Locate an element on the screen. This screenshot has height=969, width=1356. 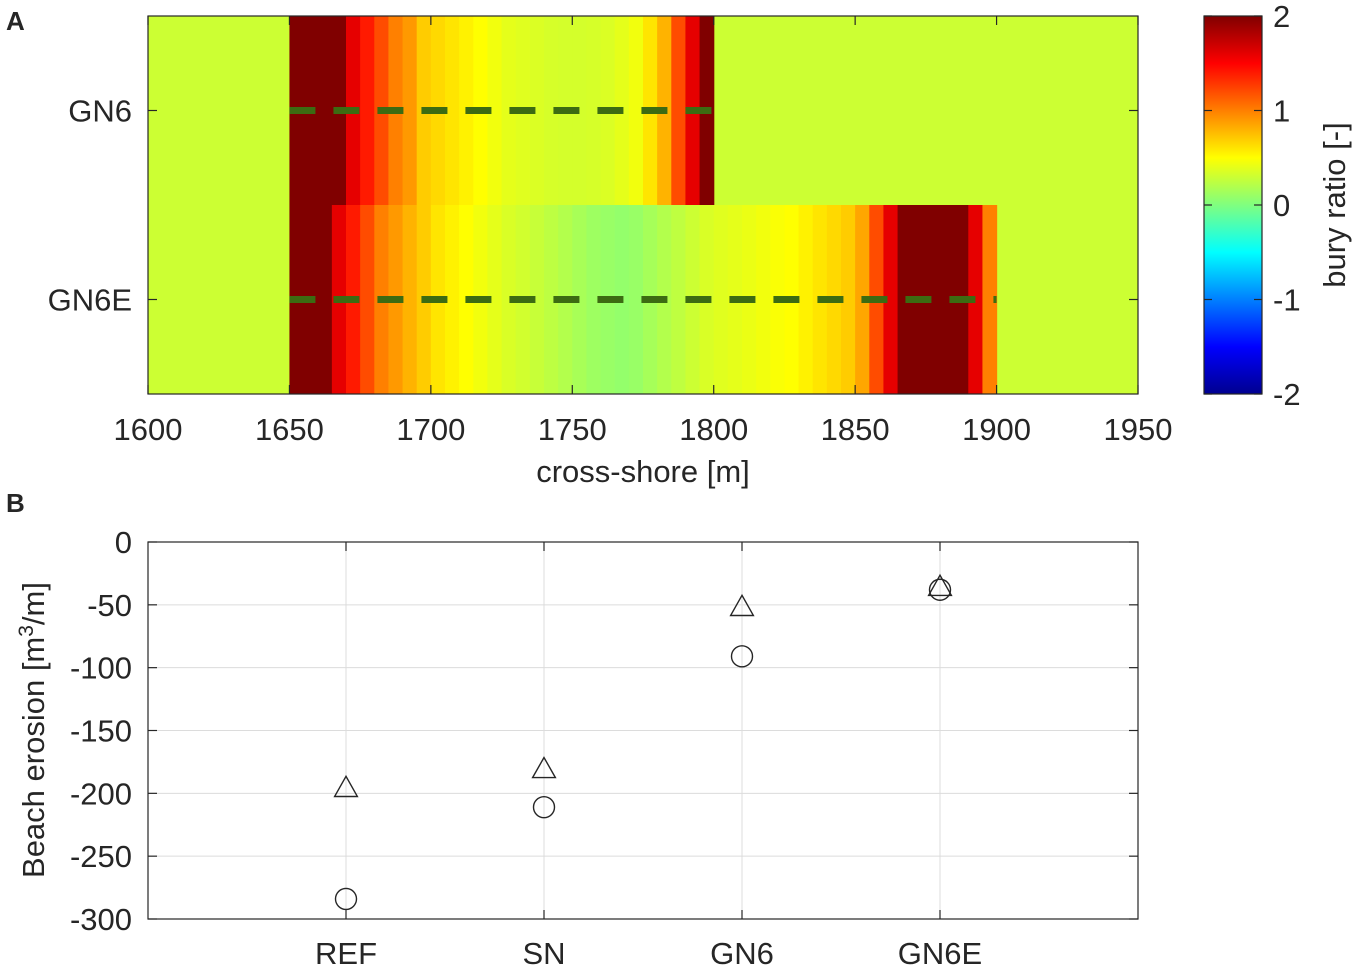
y-tick-label: -300 is located at coordinates (101, 919).